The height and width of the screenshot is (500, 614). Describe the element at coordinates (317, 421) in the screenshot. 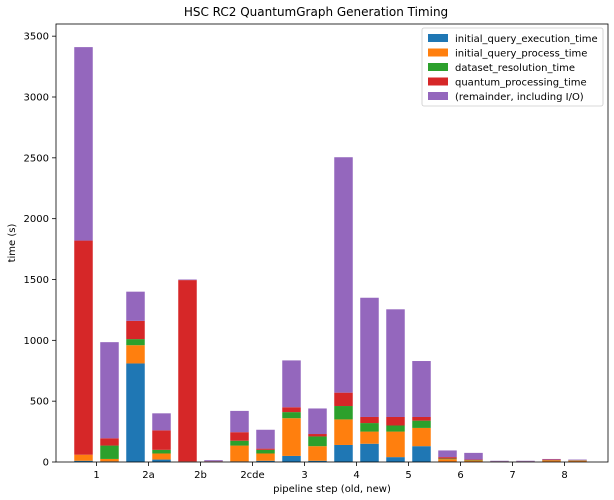

I see `bar-segment-3-new-s4` at that location.